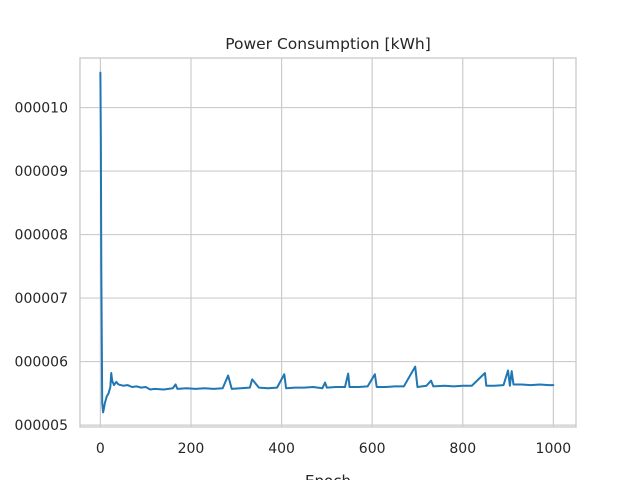 The width and height of the screenshot is (640, 485). What do you see at coordinates (41, 172) in the screenshot?
I see `y-tick-label: 000009` at bounding box center [41, 172].